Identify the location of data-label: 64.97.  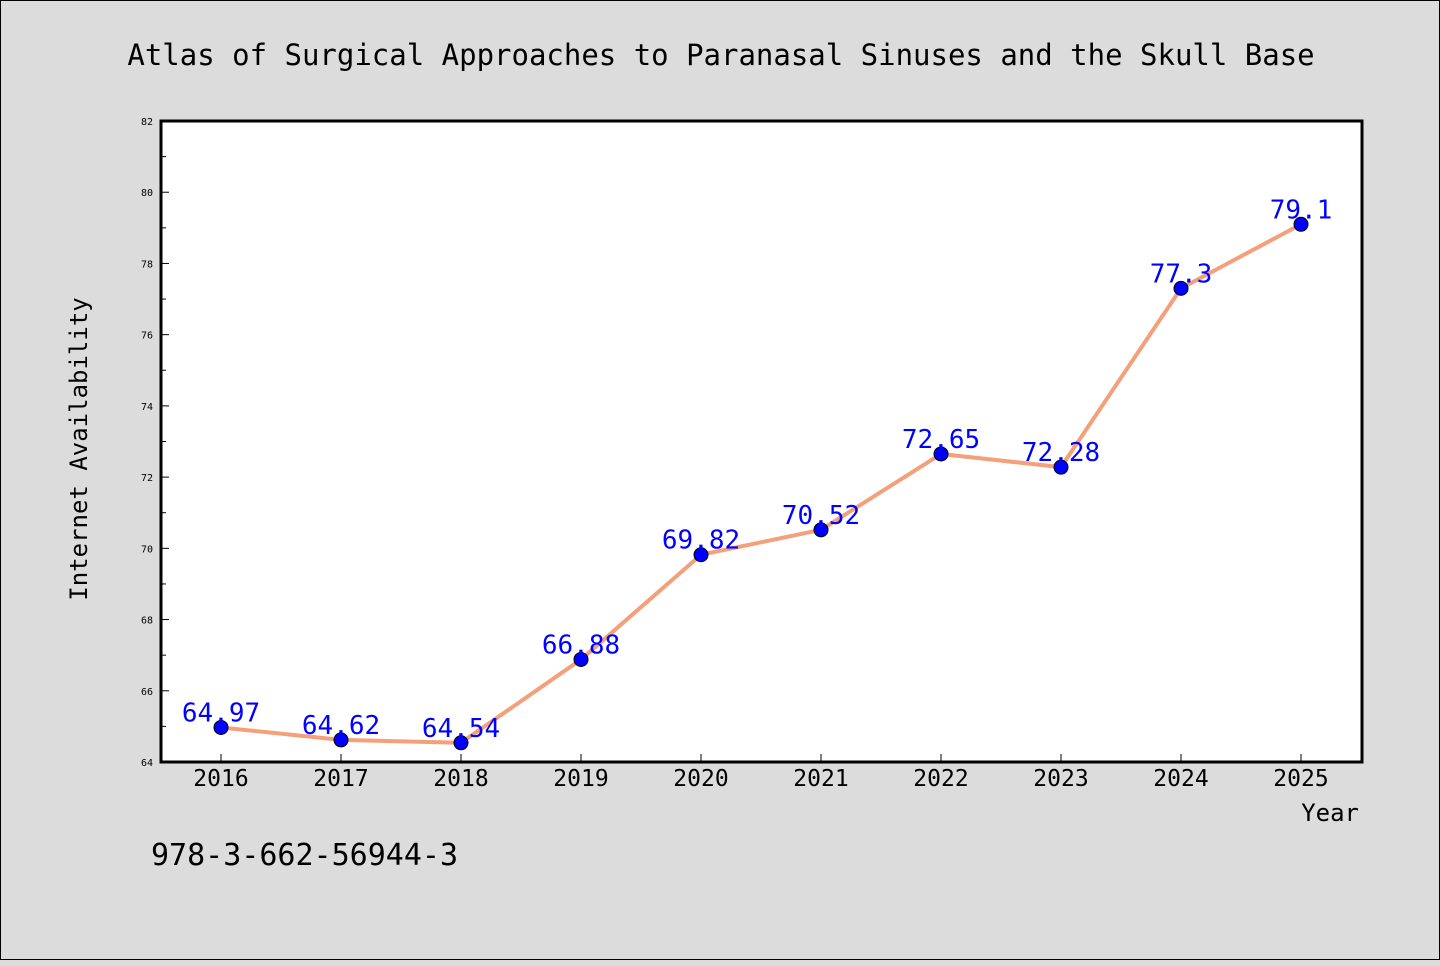
(221, 713).